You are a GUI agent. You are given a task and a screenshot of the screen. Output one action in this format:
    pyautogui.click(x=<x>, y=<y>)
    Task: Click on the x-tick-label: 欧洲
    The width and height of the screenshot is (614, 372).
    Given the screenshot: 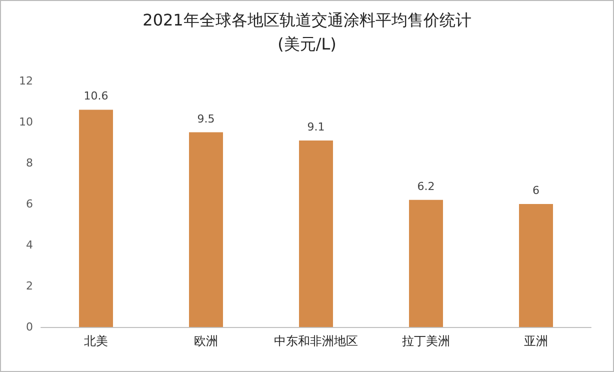 What is the action you would take?
    pyautogui.click(x=206, y=341)
    